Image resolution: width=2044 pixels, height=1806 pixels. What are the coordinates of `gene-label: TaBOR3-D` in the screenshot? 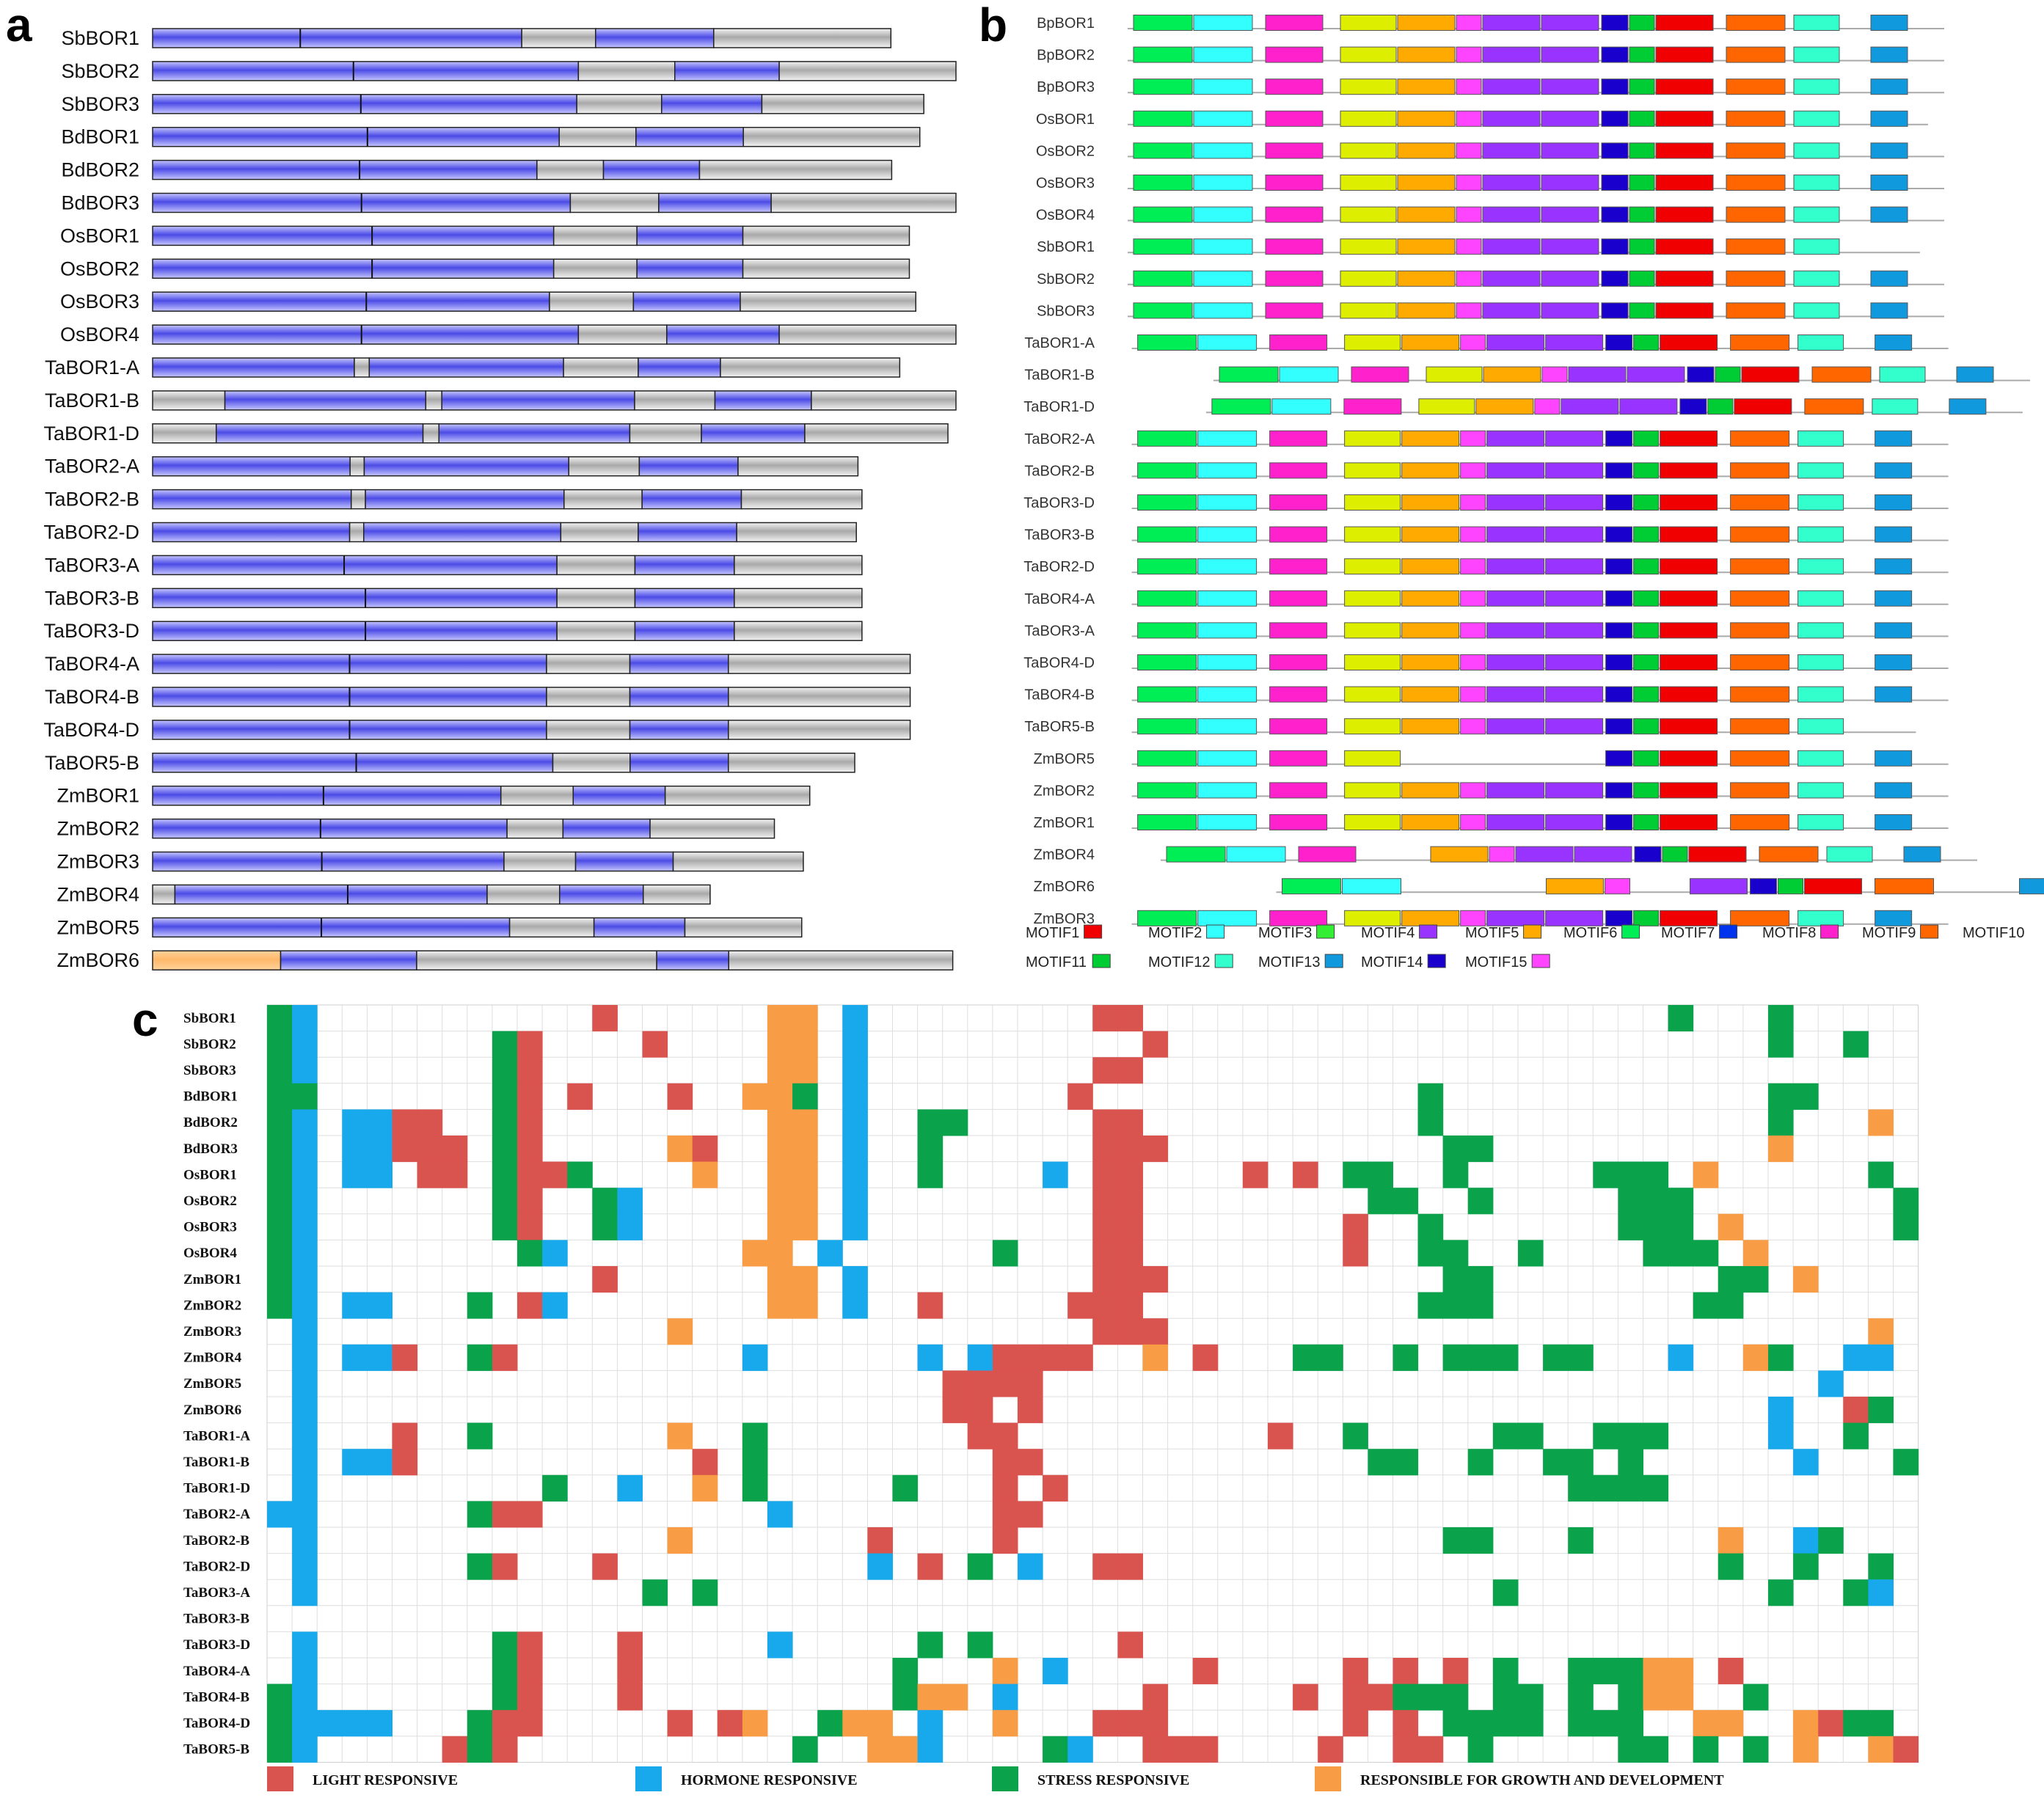 It's located at (91, 631).